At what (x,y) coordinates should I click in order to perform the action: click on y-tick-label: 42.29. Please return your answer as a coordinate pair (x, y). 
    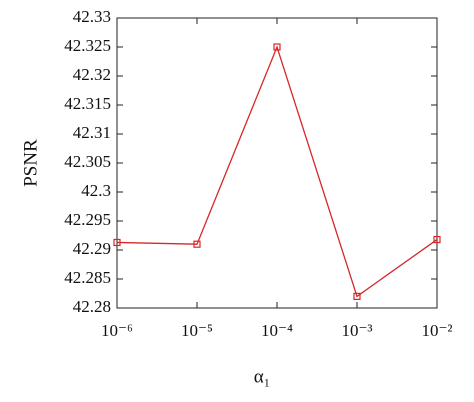
    Looking at the image, I should click on (92, 248).